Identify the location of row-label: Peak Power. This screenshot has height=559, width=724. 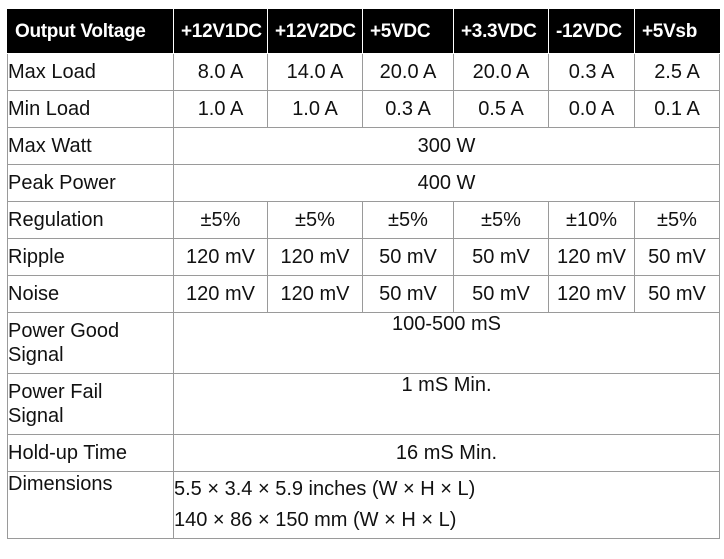
(90, 183).